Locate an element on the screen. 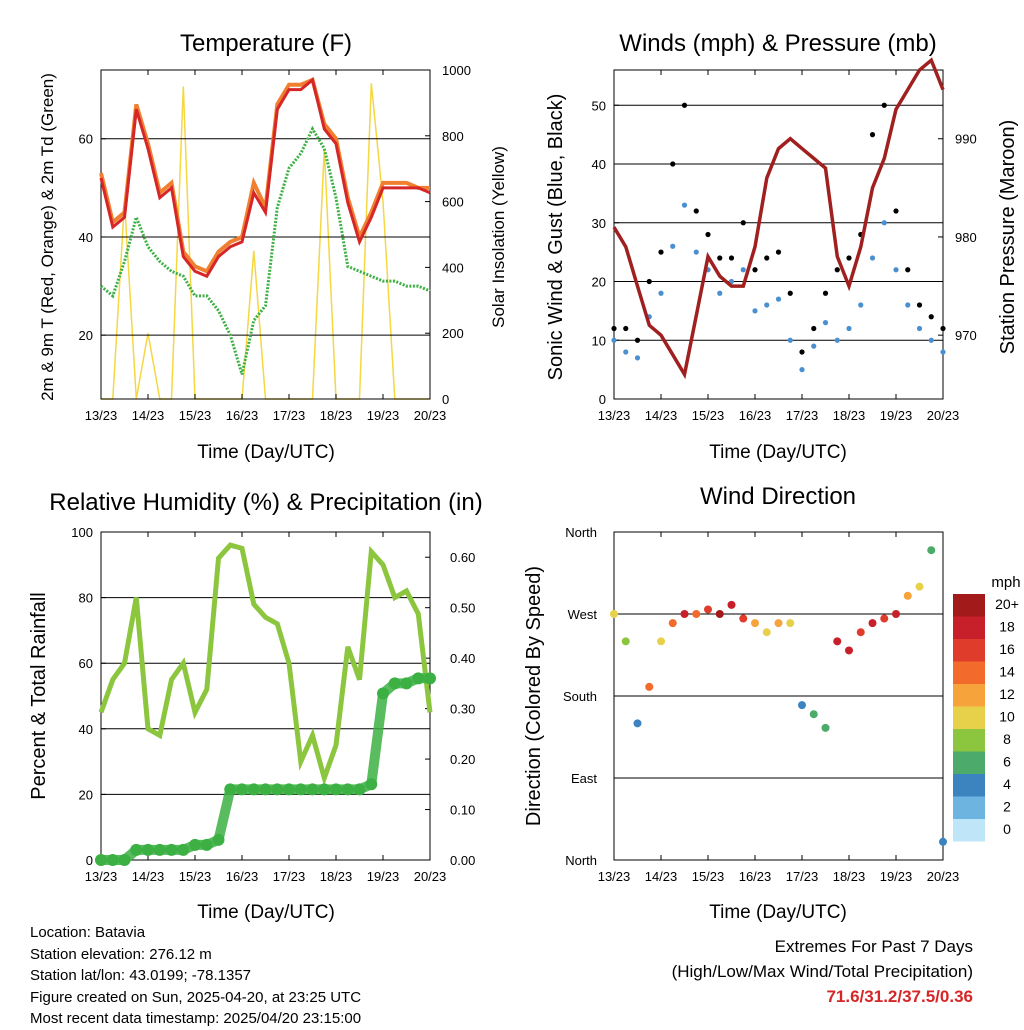  y2-tick-label-1: 980 is located at coordinates (966, 237).